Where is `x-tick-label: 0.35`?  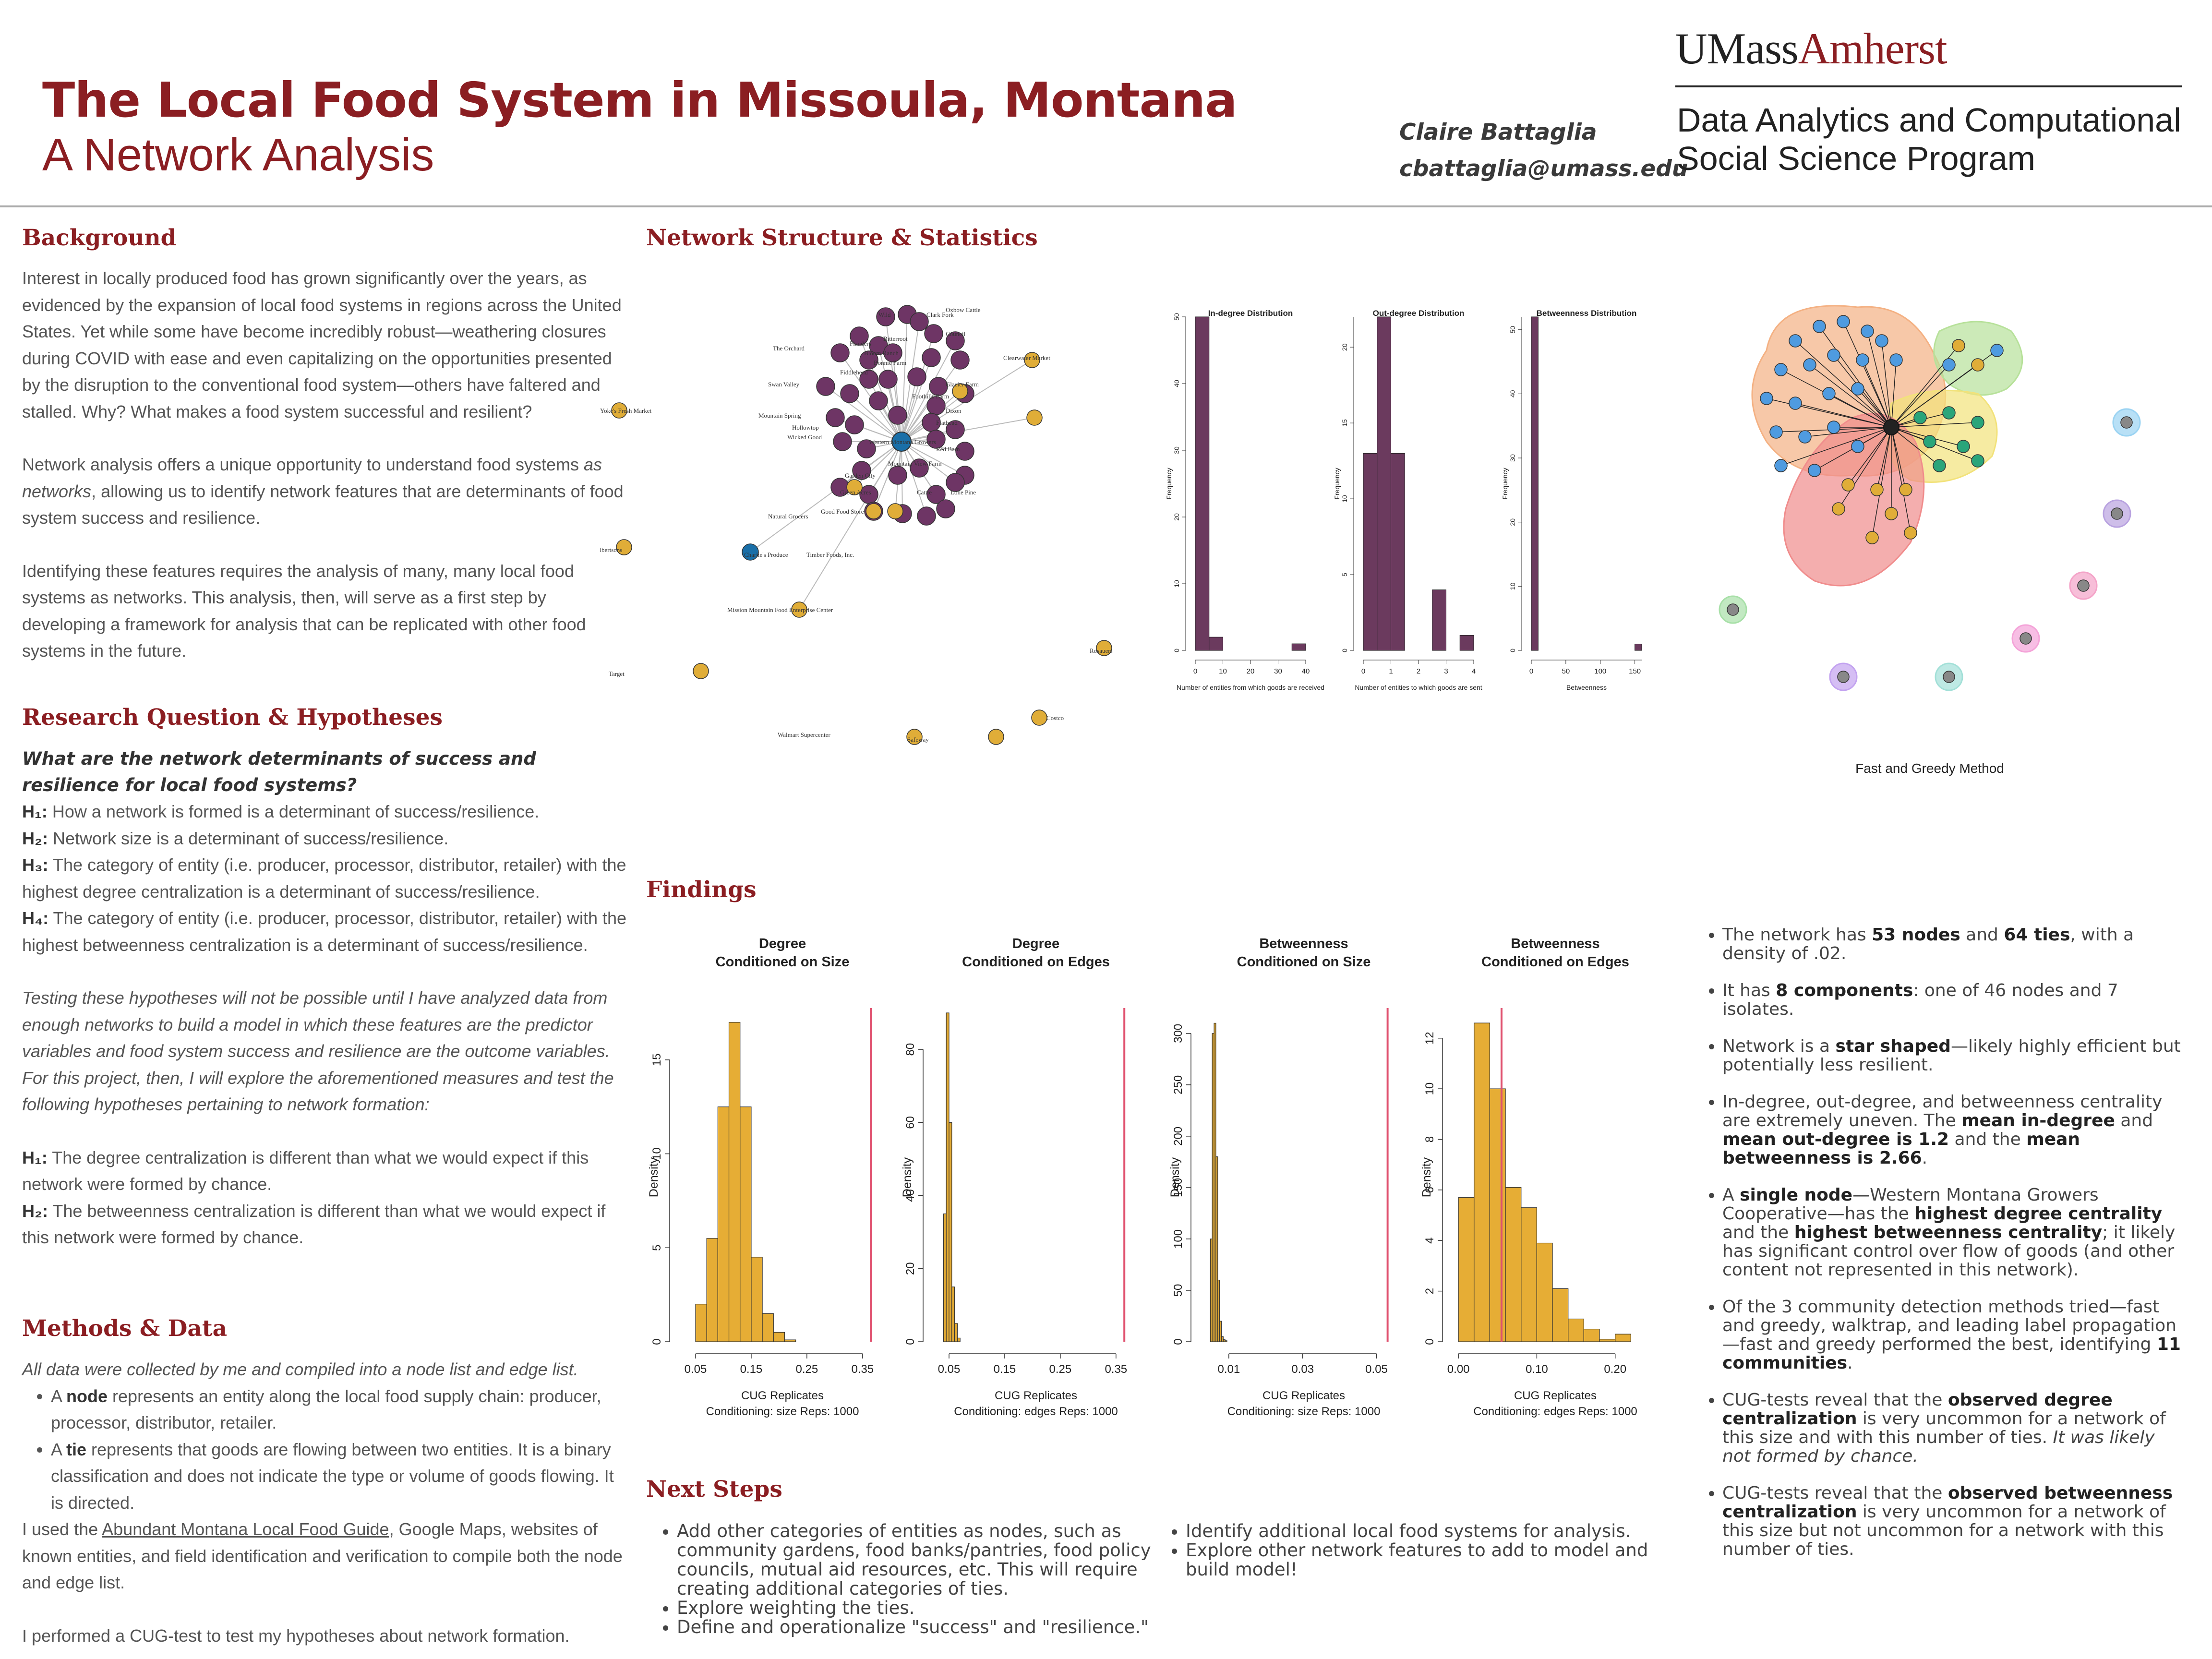 x-tick-label: 0.35 is located at coordinates (1116, 1369).